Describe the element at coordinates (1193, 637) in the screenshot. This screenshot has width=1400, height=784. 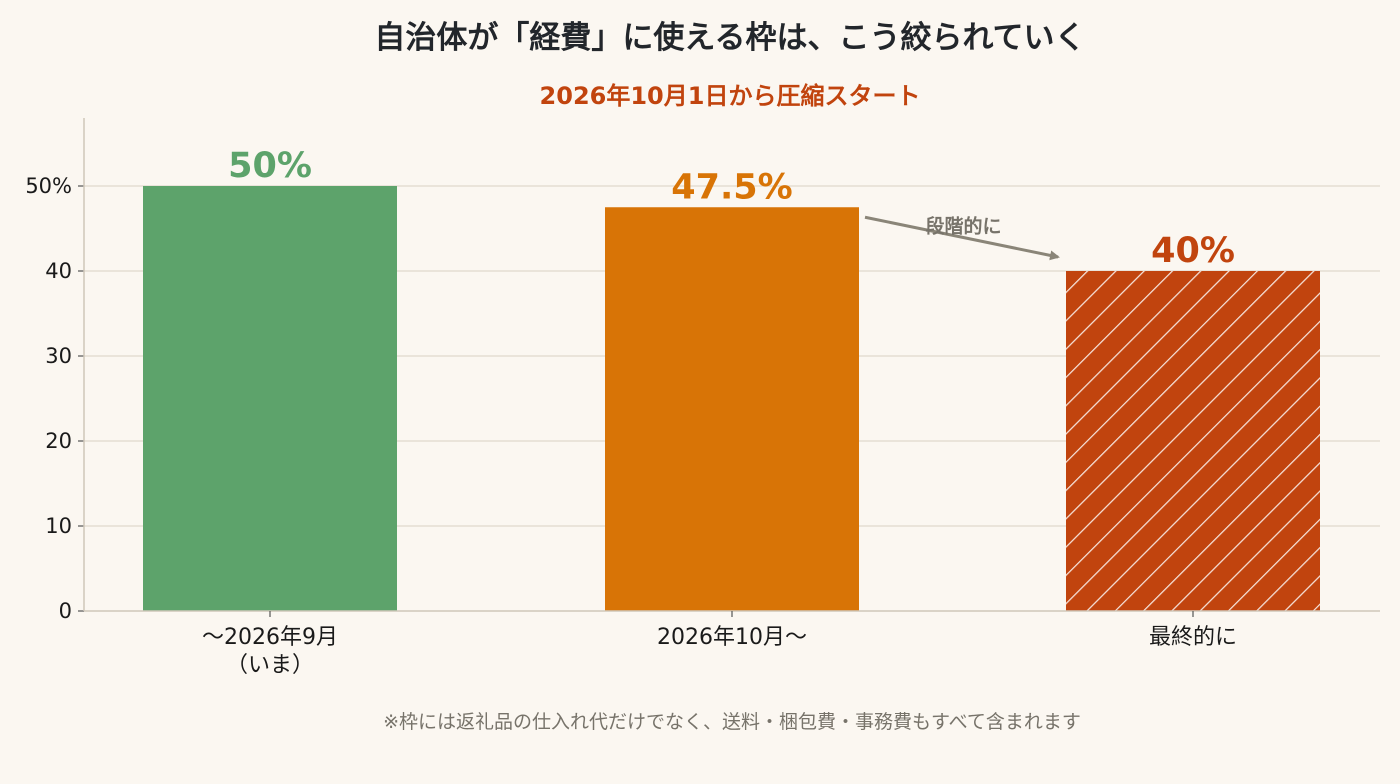
I see `x-tick-label: 最終的に` at that location.